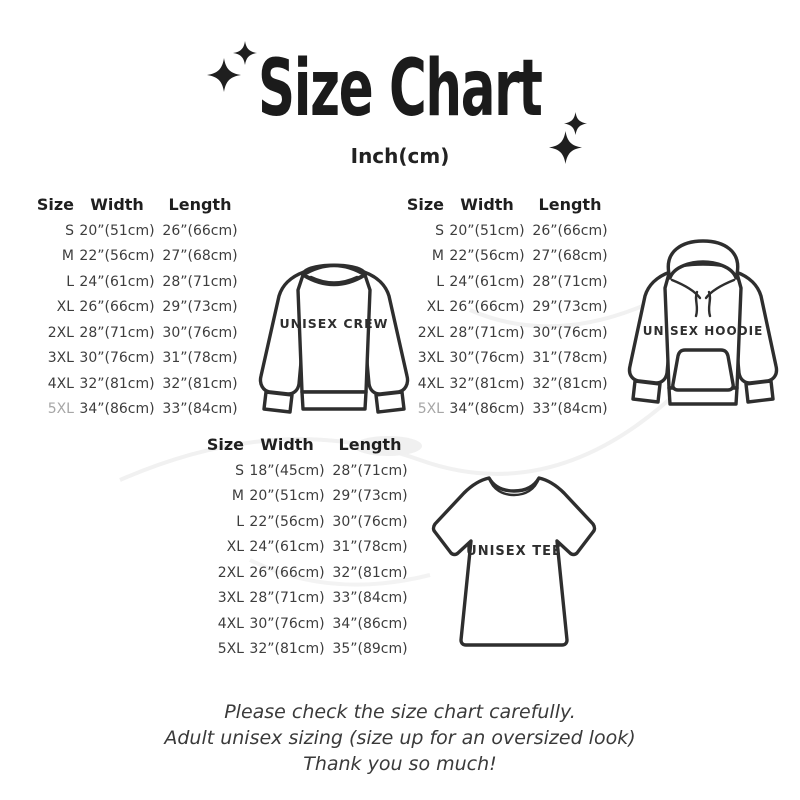 The width and height of the screenshot is (800, 800). I want to click on hoodie-illustration: UNISEX HOODIE, so click(703, 330).